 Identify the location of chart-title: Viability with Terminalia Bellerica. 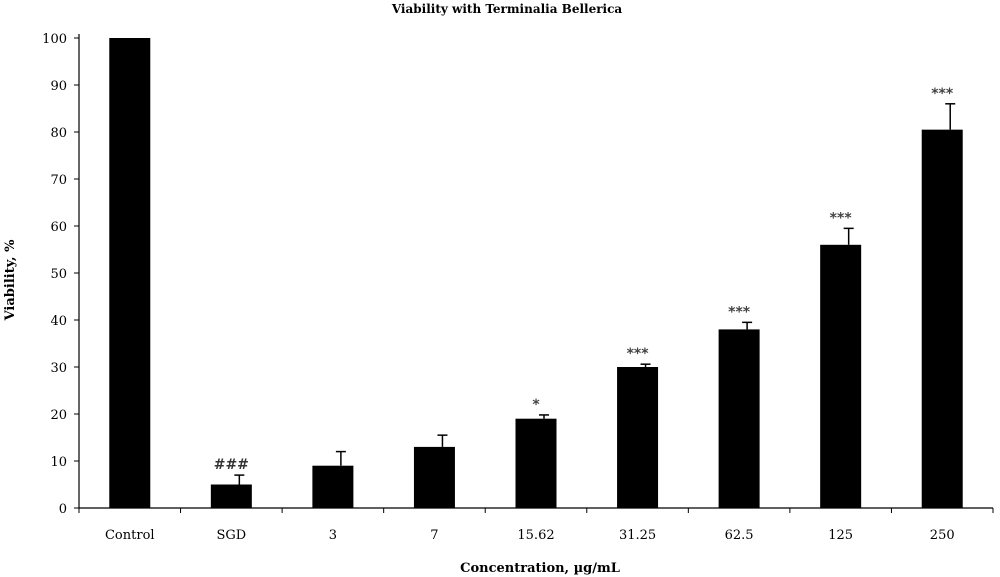
(507, 9).